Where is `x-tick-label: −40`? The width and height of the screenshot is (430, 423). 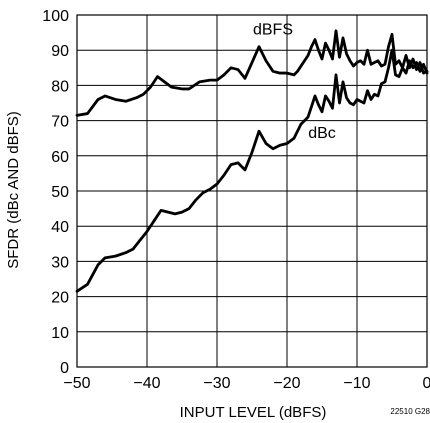 x-tick-label: −40 is located at coordinates (146, 383).